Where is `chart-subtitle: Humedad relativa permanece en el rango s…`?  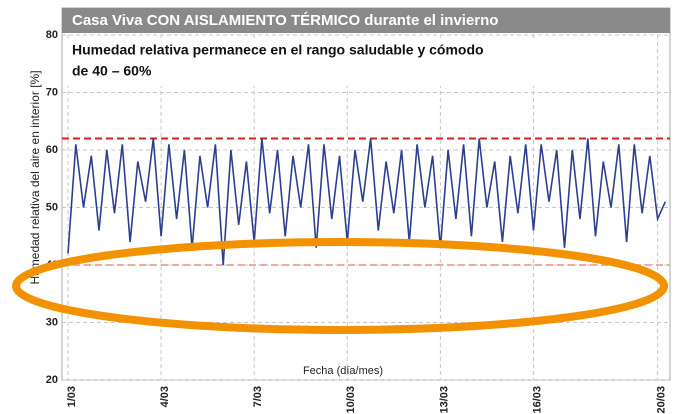
chart-subtitle: Humedad relativa permanece en el rango s… is located at coordinates (278, 50).